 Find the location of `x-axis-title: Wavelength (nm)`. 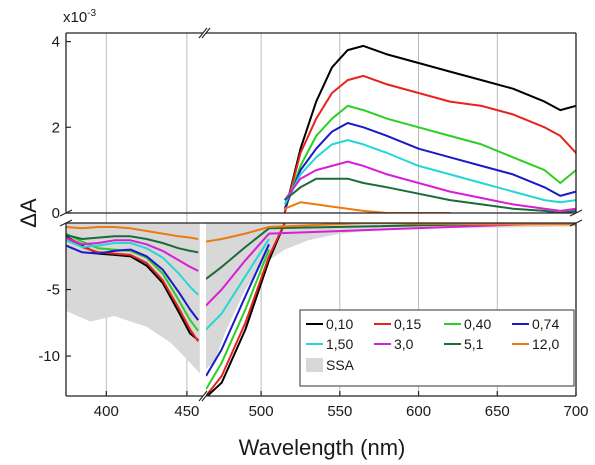

x-axis-title: Wavelength (nm) is located at coordinates (322, 447).